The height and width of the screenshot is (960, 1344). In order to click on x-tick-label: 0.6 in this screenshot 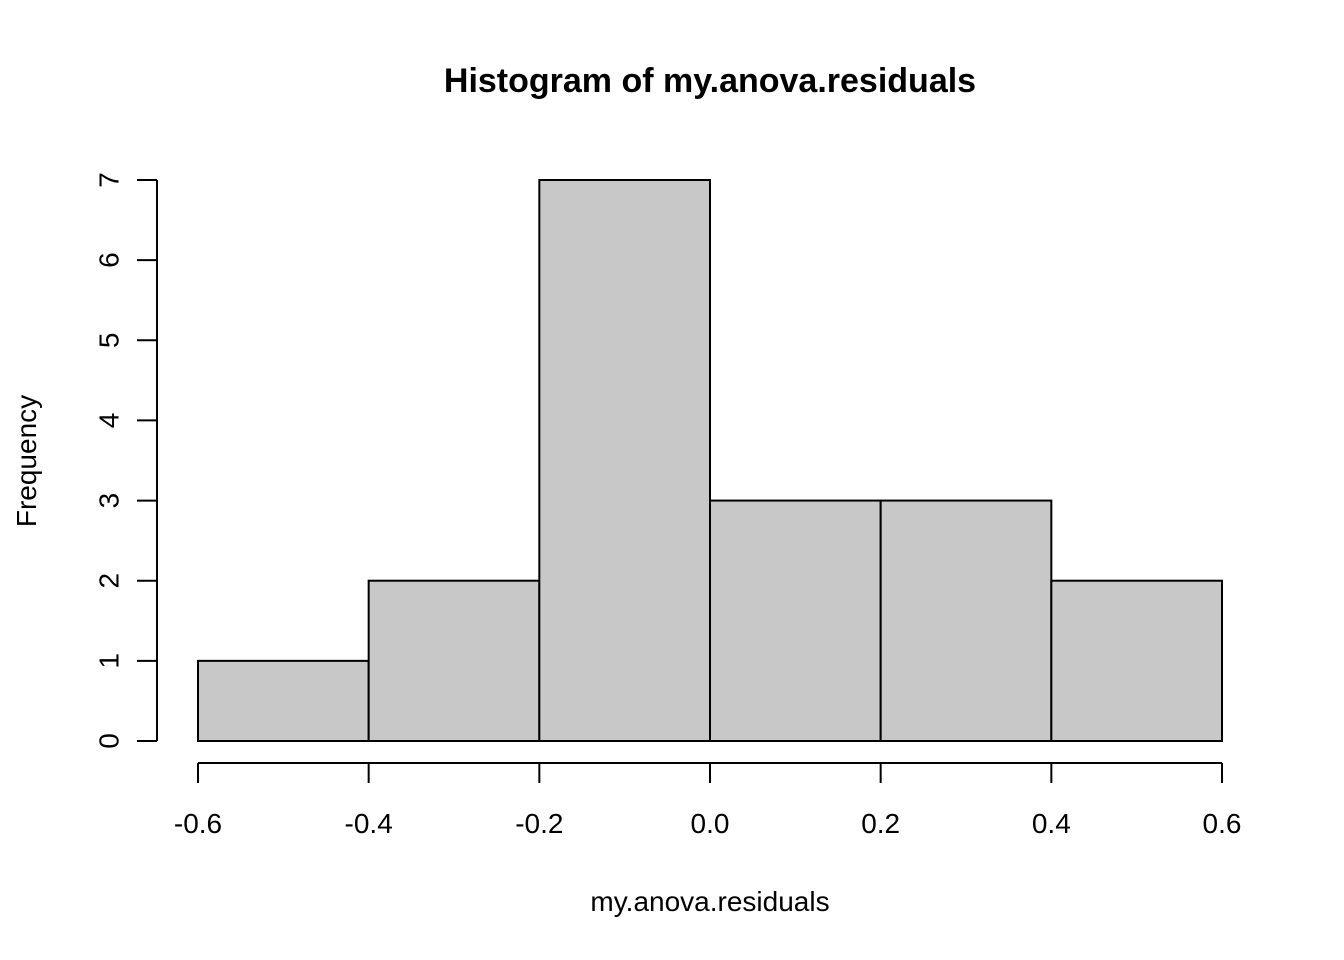, I will do `click(1222, 823)`.